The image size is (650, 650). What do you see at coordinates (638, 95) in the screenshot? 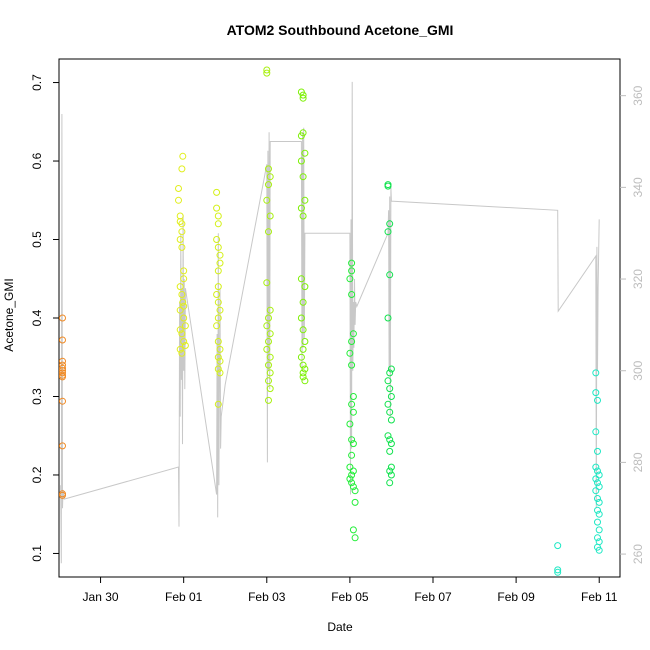
I see `y2-tick-label: 360` at bounding box center [638, 95].